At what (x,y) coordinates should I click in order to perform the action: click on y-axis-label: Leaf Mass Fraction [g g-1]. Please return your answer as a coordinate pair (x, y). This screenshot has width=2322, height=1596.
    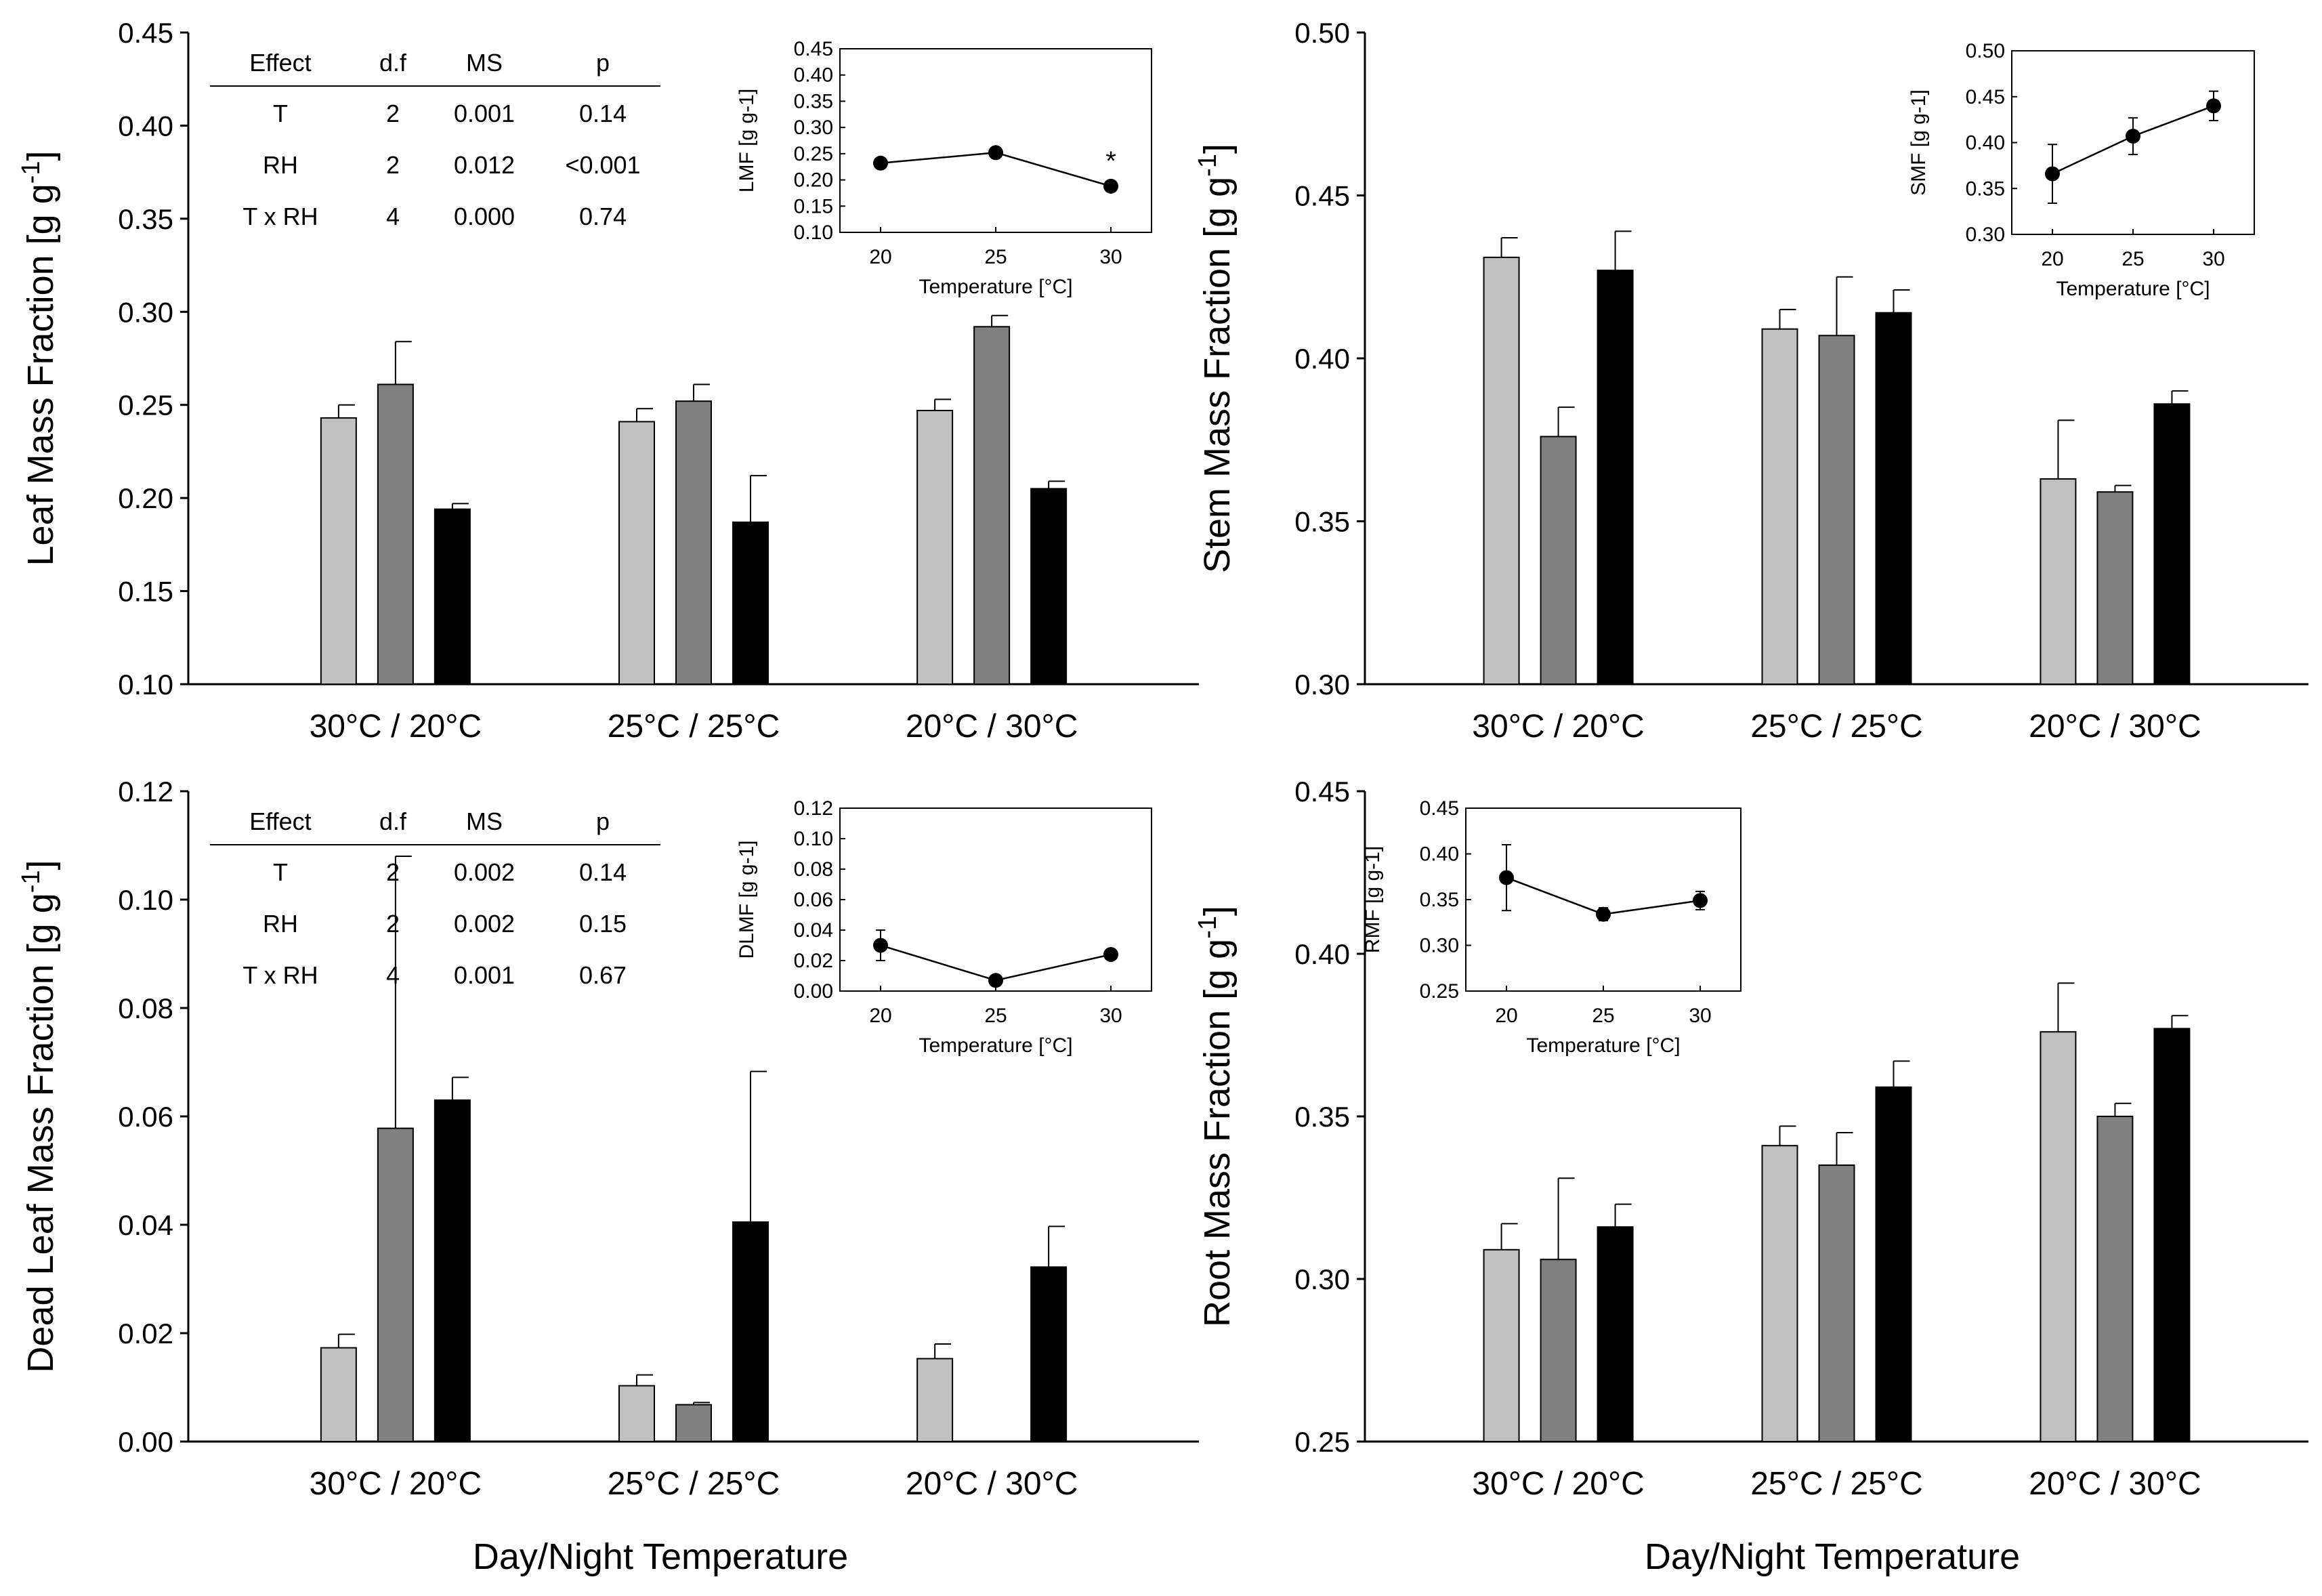
    Looking at the image, I should click on (39, 358).